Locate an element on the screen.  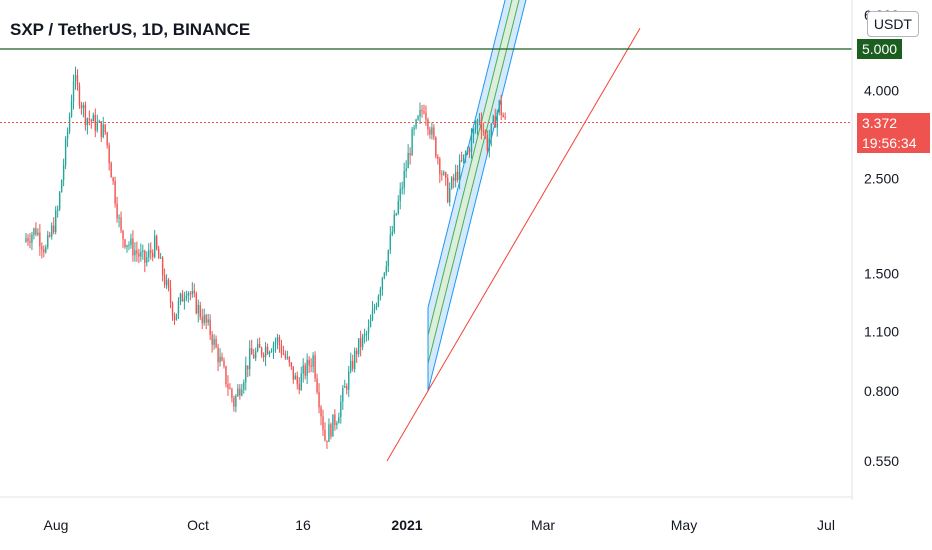
channel-lower-mid-line is located at coordinates (473, 182).